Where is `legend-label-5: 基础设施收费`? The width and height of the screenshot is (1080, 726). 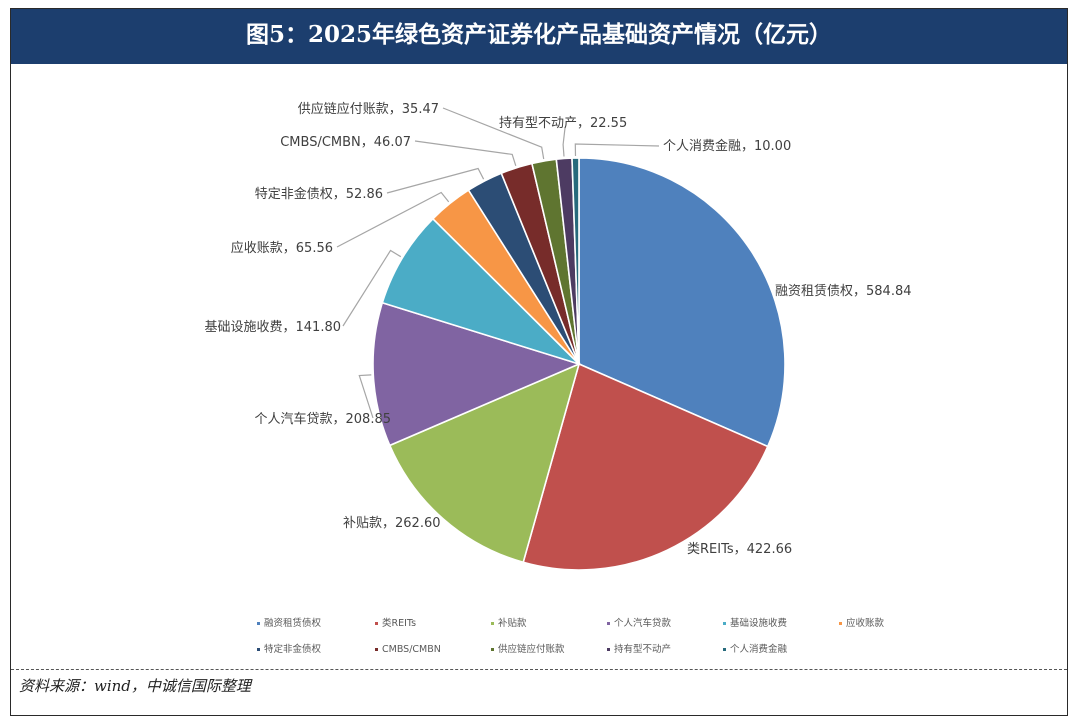
legend-label-5: 基础设施收费 is located at coordinates (758, 623).